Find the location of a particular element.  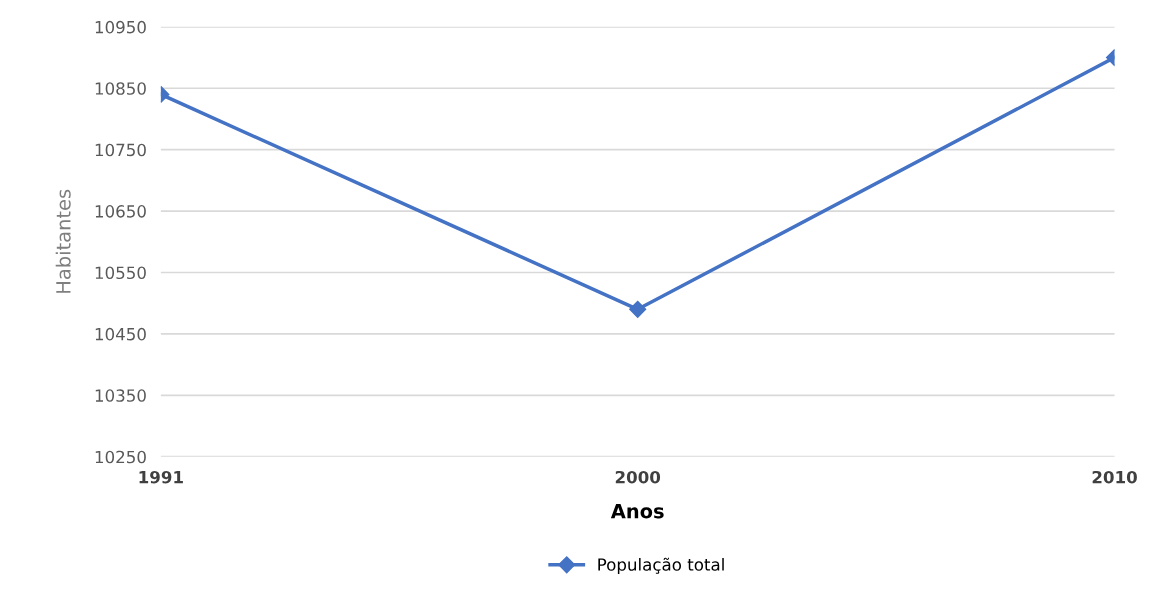

y-tick-label: 10950 is located at coordinates (120, 27).